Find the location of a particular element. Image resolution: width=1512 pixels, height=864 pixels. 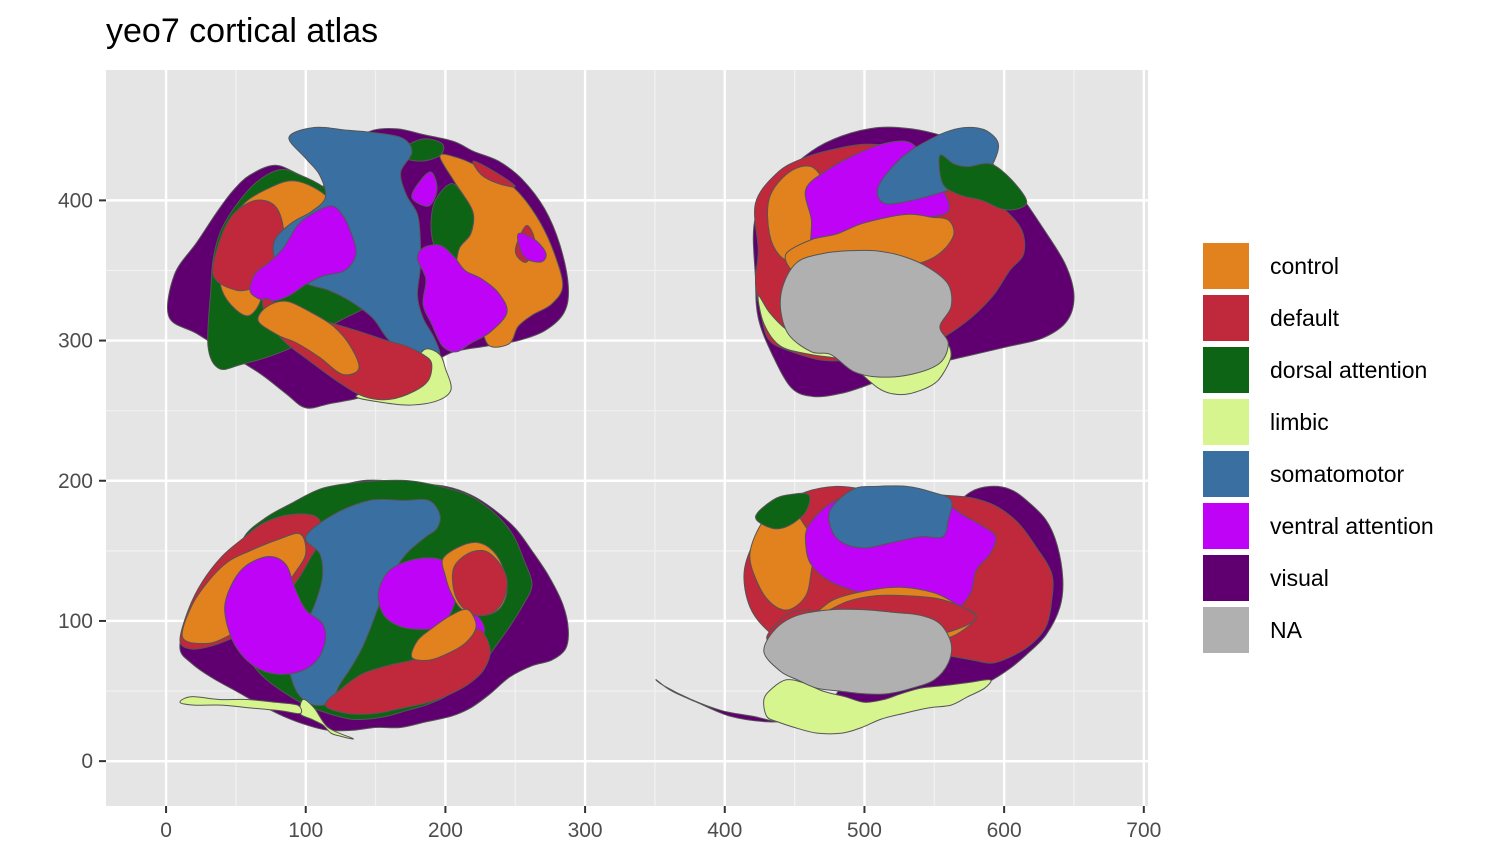

legend-item: ventral attention is located at coordinates (1318, 526).